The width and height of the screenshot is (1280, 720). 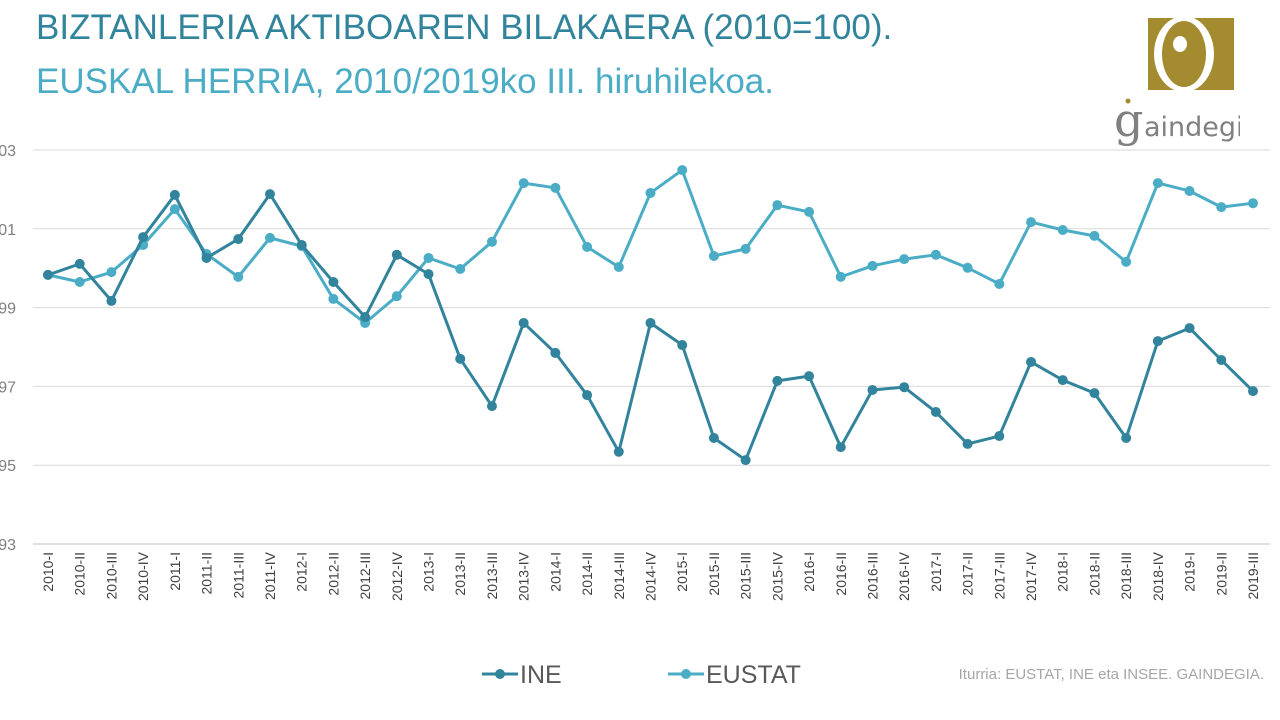 I want to click on x-tick-label: 2018-III, so click(x=1126, y=575).